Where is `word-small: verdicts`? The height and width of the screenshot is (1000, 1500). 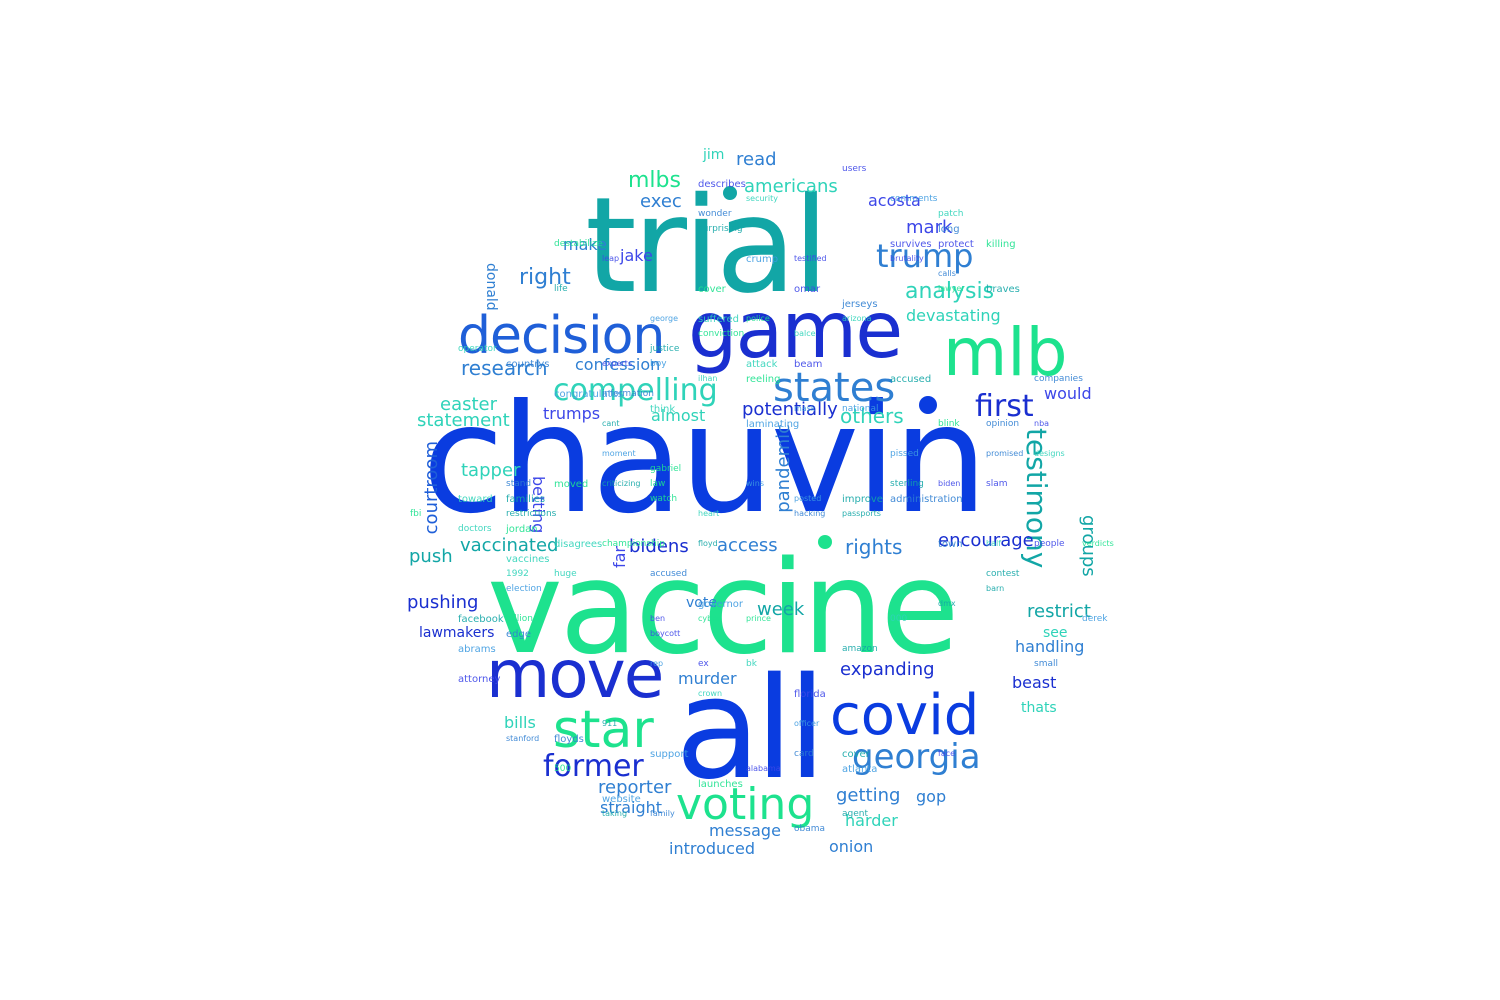
word-small: verdicts is located at coordinates (1098, 543).